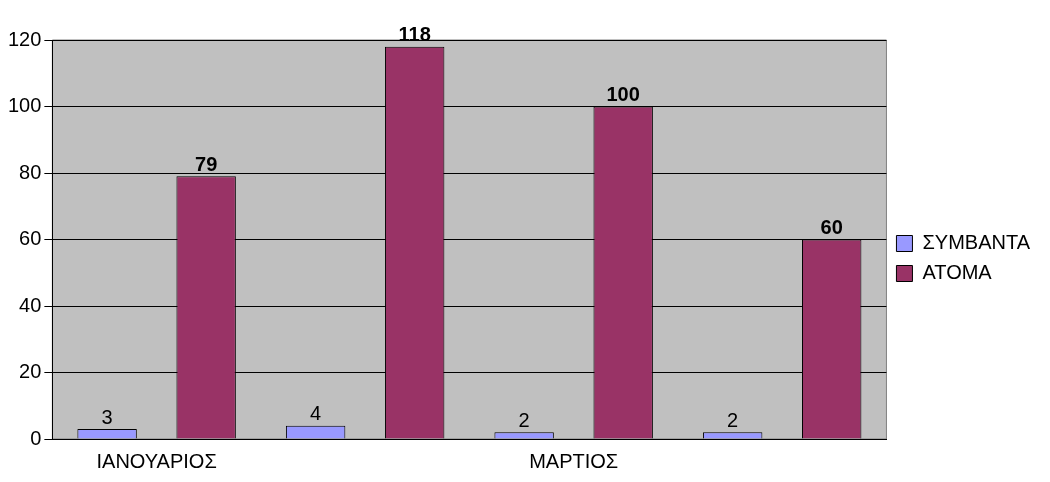  What do you see at coordinates (957, 272) in the screenshot?
I see `legend-label: ΑΤΟΜΑ` at bounding box center [957, 272].